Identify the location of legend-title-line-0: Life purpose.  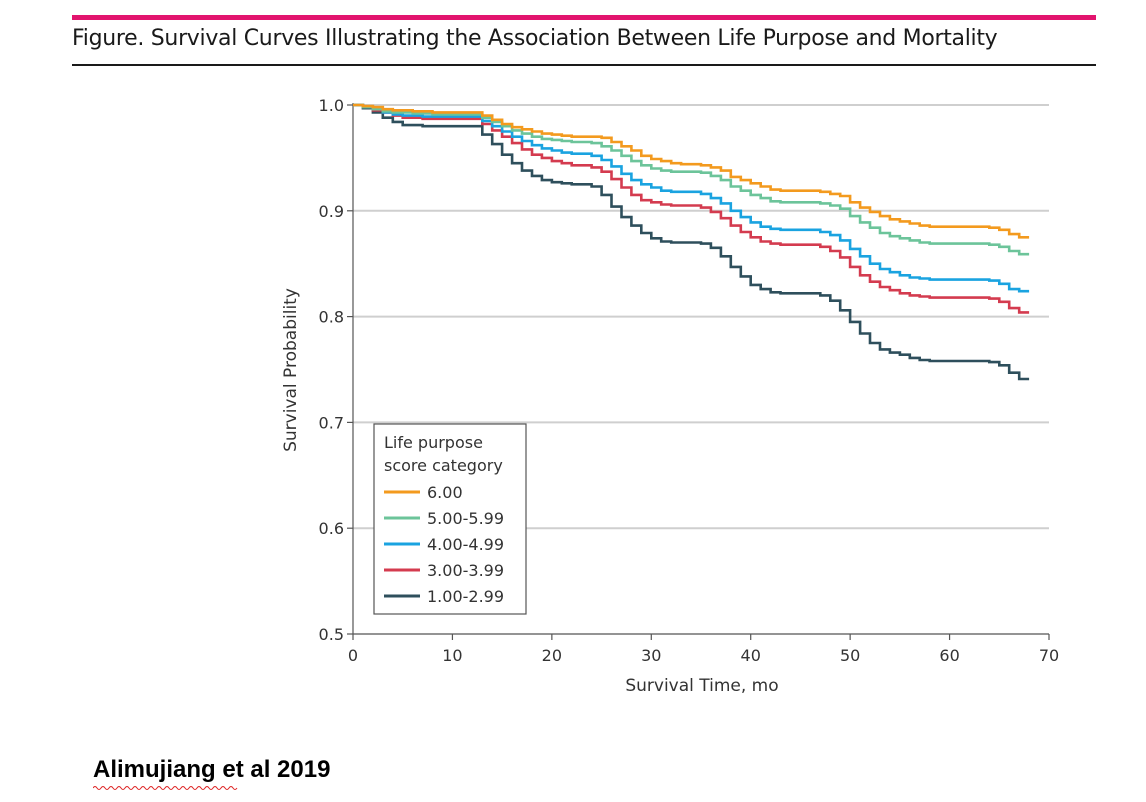
(433, 442).